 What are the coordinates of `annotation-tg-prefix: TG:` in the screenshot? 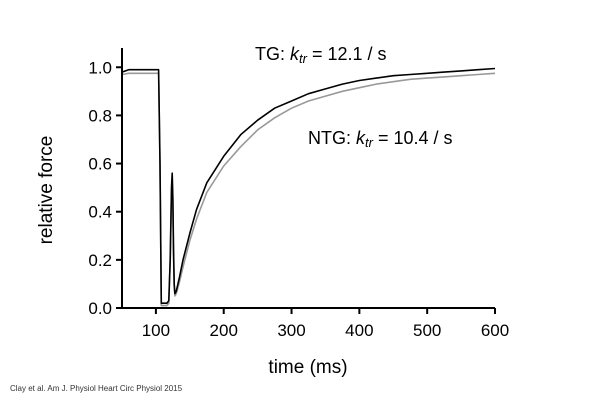 It's located at (272, 54).